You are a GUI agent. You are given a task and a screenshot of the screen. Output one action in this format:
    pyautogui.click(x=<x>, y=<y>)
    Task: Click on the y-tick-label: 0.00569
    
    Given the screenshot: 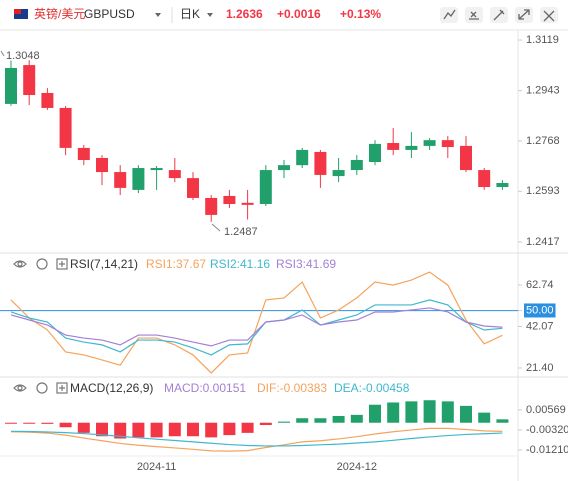 What is the action you would take?
    pyautogui.click(x=546, y=410)
    